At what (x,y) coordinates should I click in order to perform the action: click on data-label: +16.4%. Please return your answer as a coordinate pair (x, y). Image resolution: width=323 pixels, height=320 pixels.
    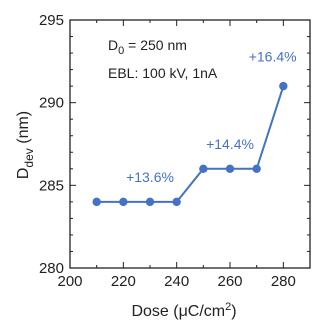
    Looking at the image, I should click on (273, 56).